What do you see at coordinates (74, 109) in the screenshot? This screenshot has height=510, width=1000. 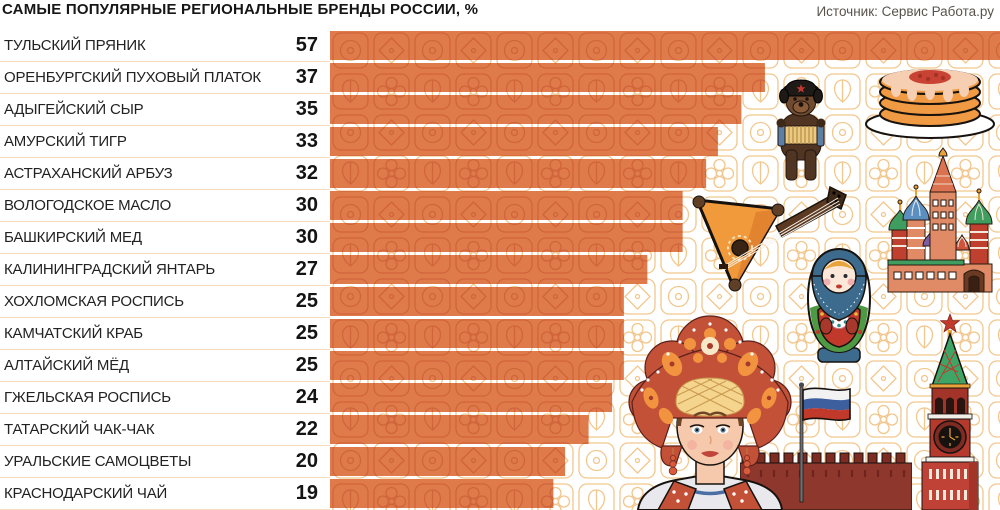 I see `brand-label: АДЫГЕЙСКИЙ СЫР` at bounding box center [74, 109].